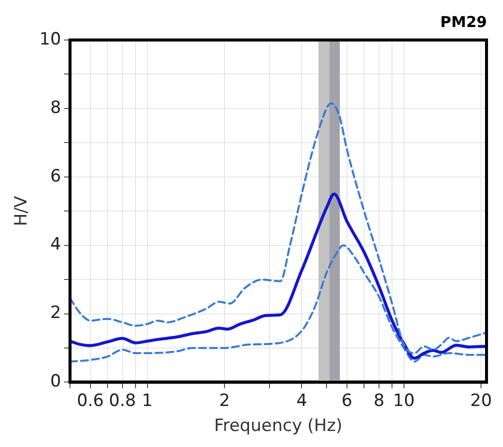 The width and height of the screenshot is (503, 447). Describe the element at coordinates (379, 400) in the screenshot. I see `x-tick-label: 8` at that location.